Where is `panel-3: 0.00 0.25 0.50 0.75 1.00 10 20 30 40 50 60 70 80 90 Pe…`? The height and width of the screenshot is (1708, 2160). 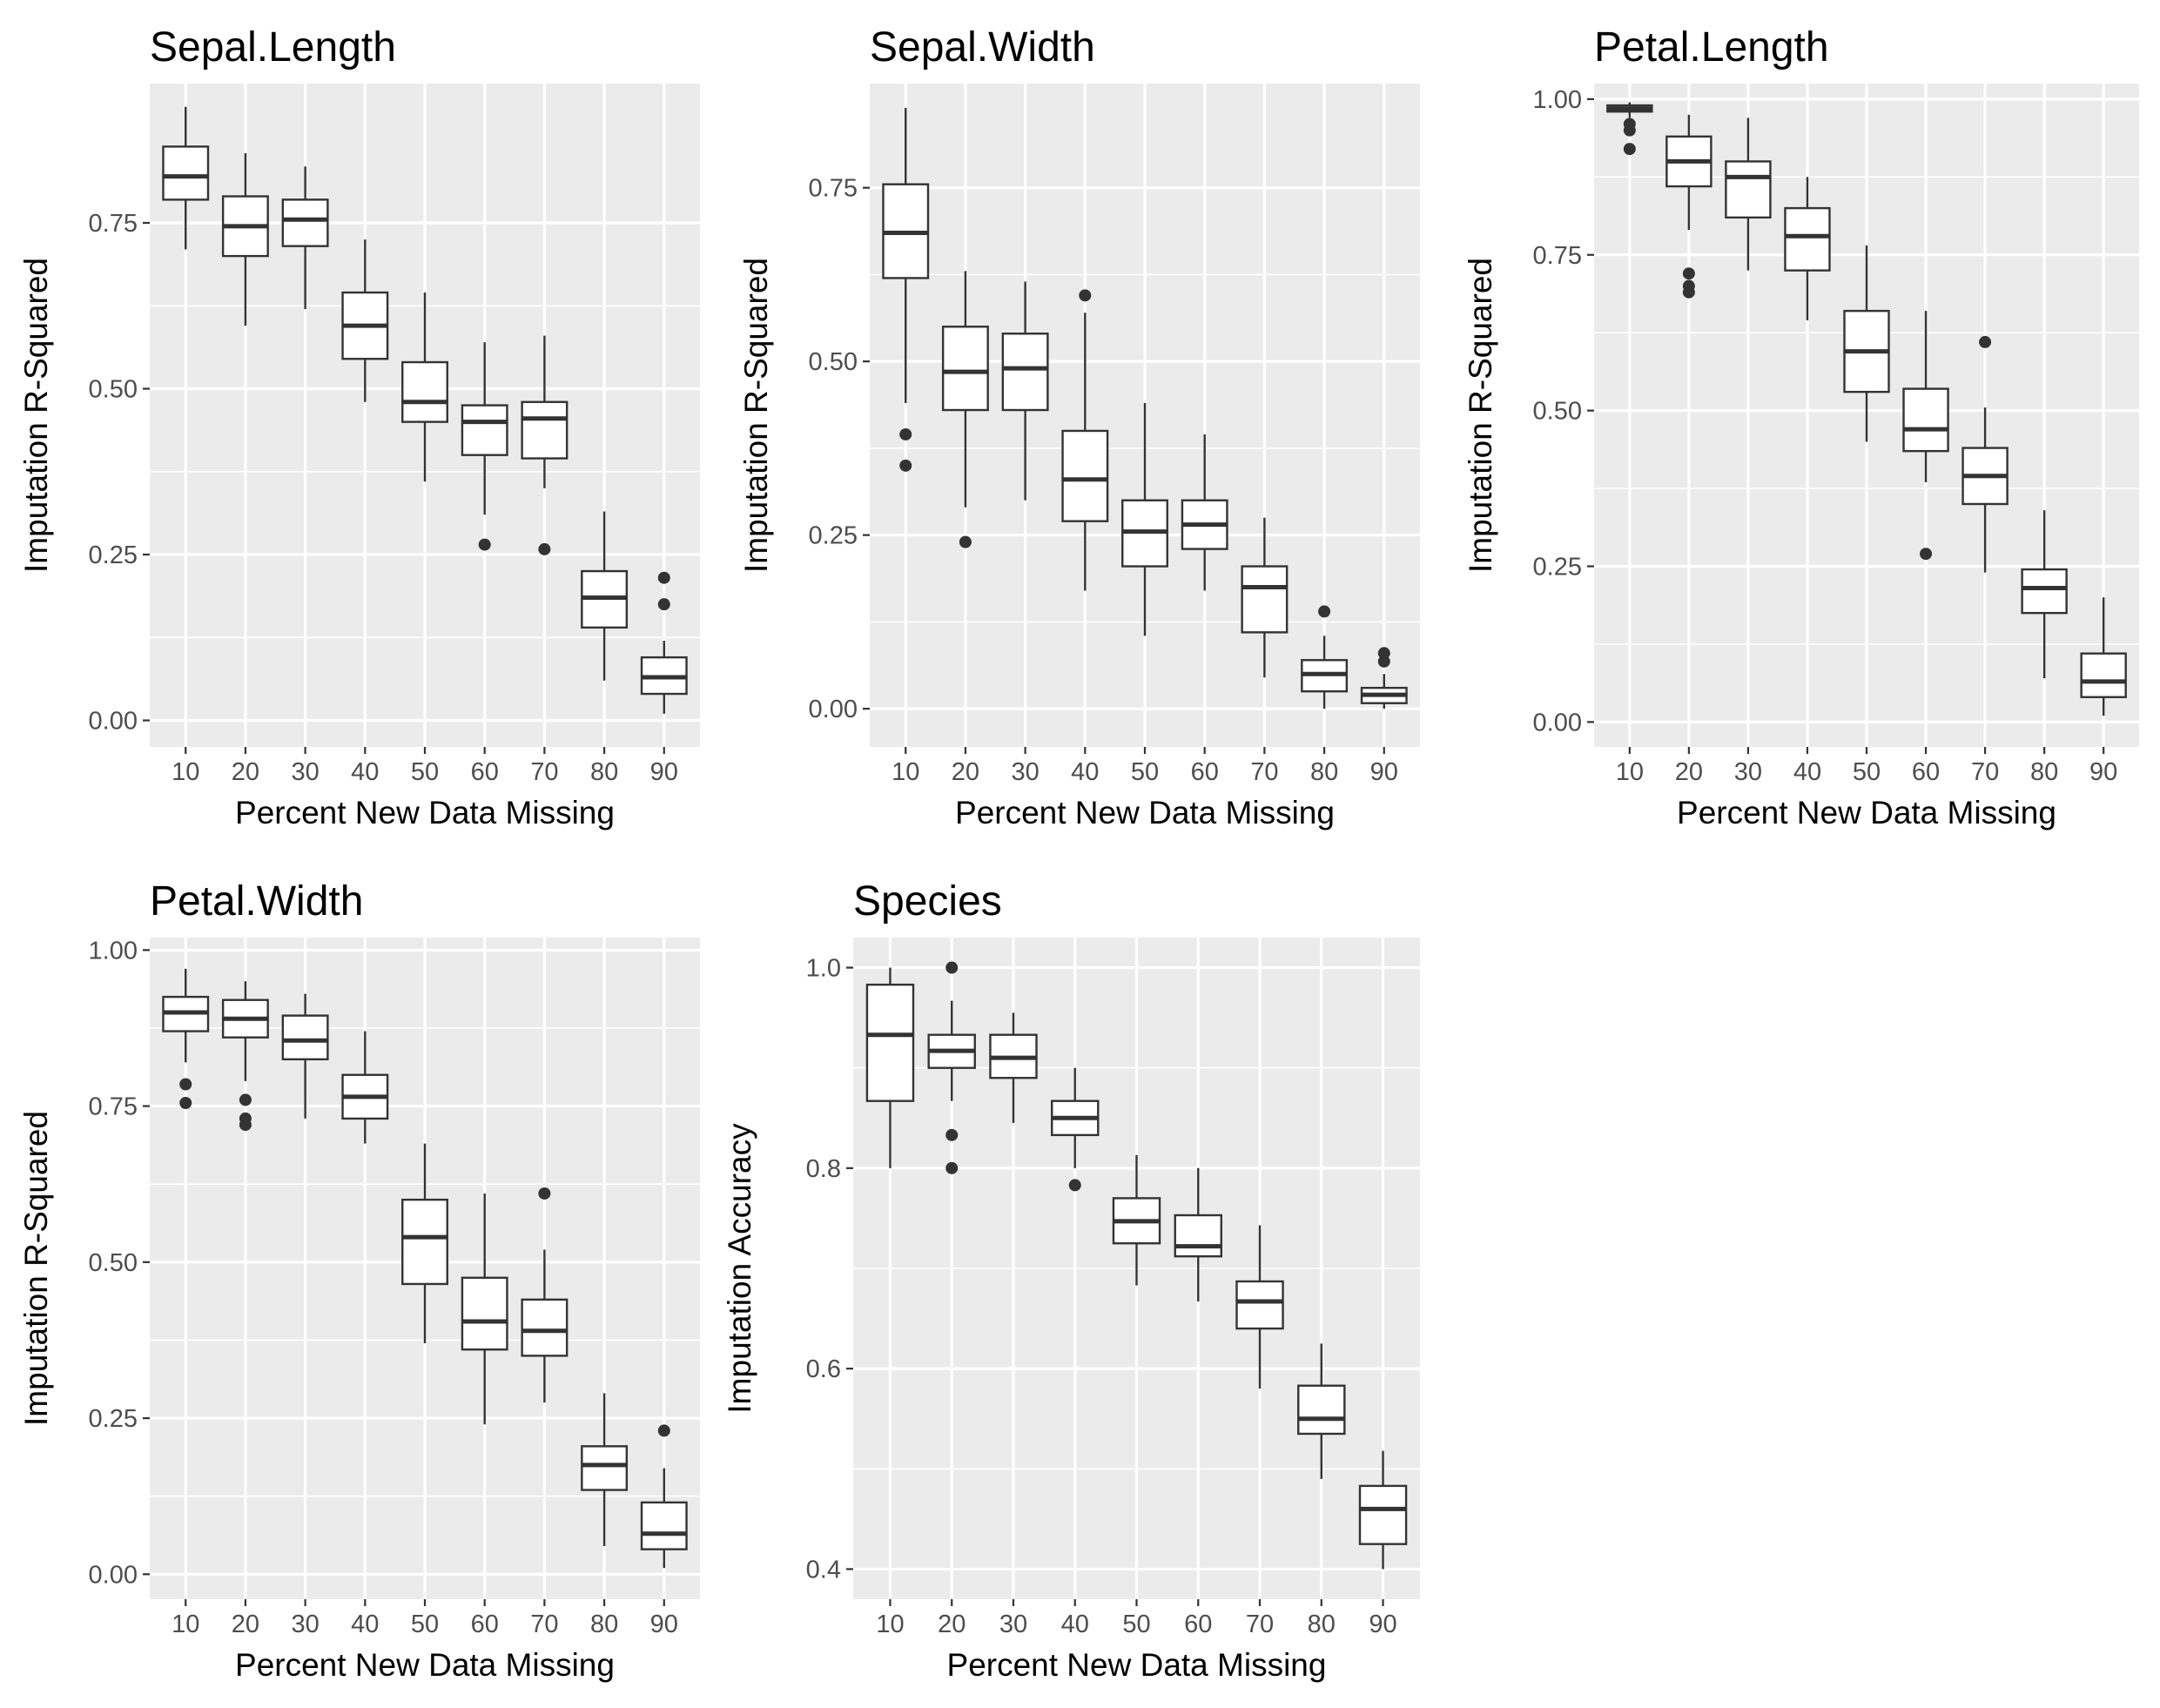
panel-3: 0.00 0.25 0.50 0.75 1.00 10 20 30 40 50 60 70 80 90 Pe… is located at coordinates (1801, 427).